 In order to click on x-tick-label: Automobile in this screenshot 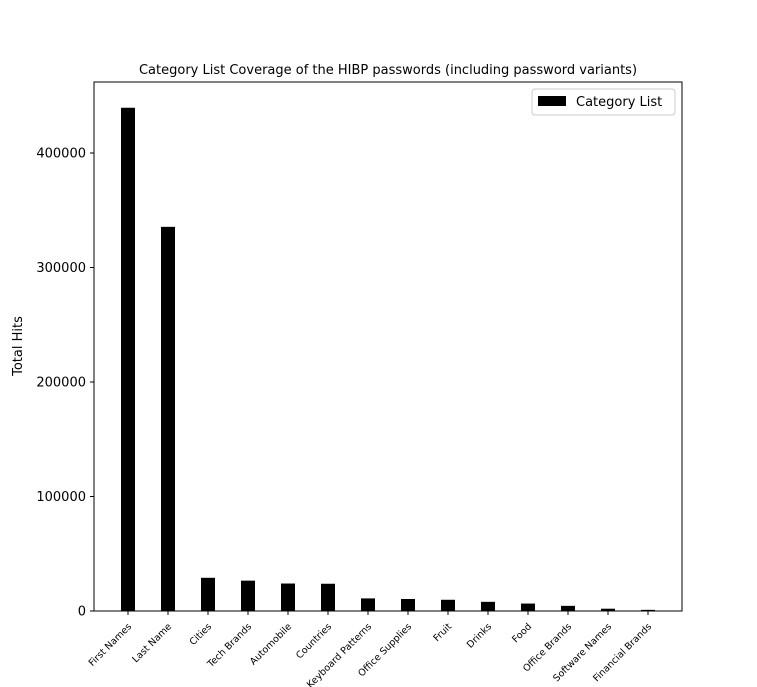, I will do `click(271, 644)`.